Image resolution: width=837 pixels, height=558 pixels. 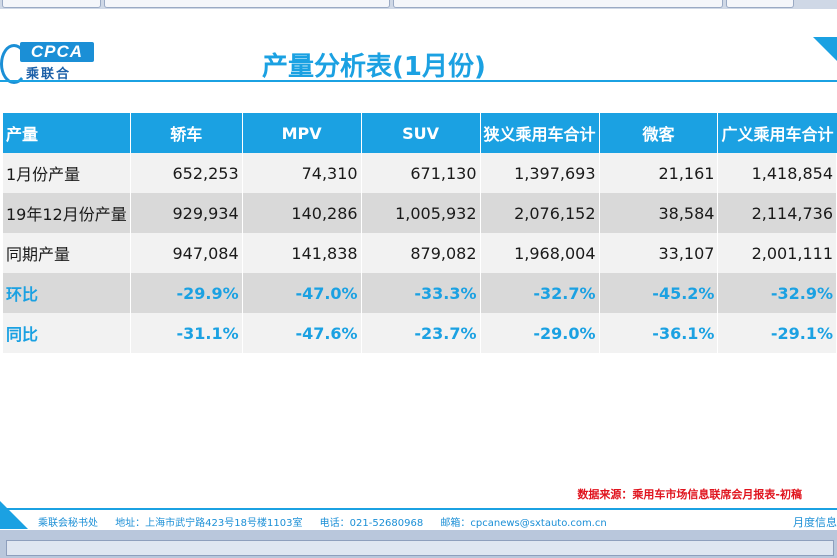 I want to click on footer-address: 地址：上海市武宁路423号18号楼1103室, so click(x=209, y=523).